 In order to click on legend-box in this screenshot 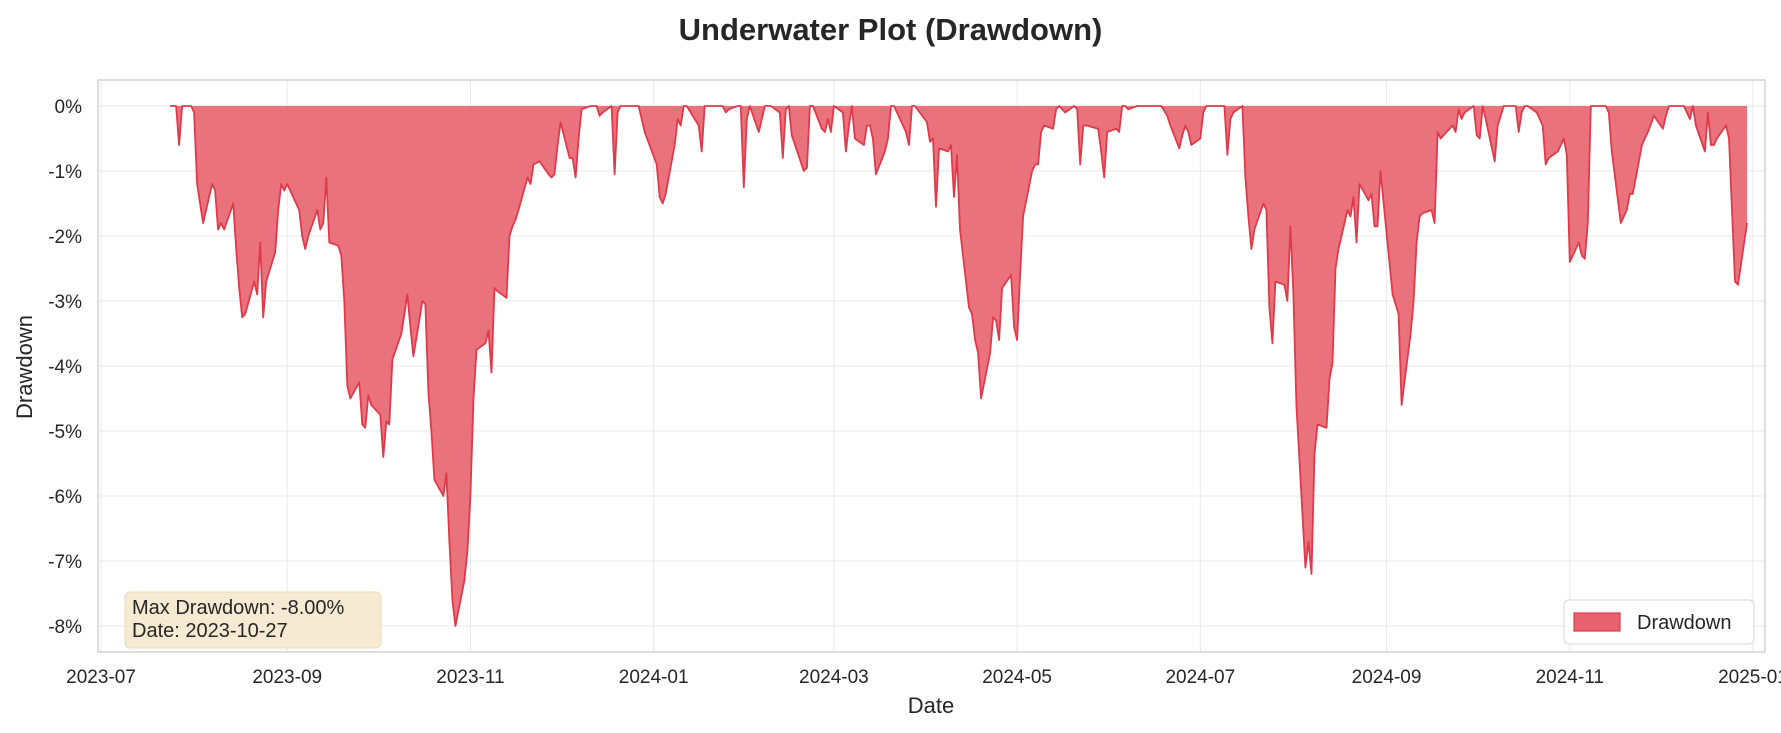, I will do `click(1659, 622)`.